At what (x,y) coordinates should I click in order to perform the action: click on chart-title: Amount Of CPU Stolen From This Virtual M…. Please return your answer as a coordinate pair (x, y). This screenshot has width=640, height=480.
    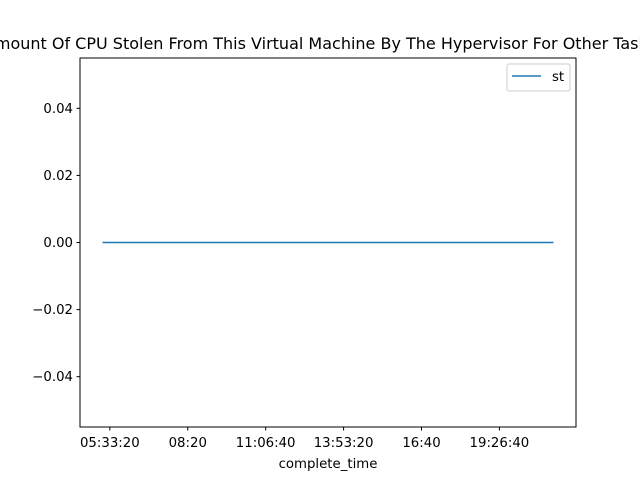
    Looking at the image, I should click on (320, 43).